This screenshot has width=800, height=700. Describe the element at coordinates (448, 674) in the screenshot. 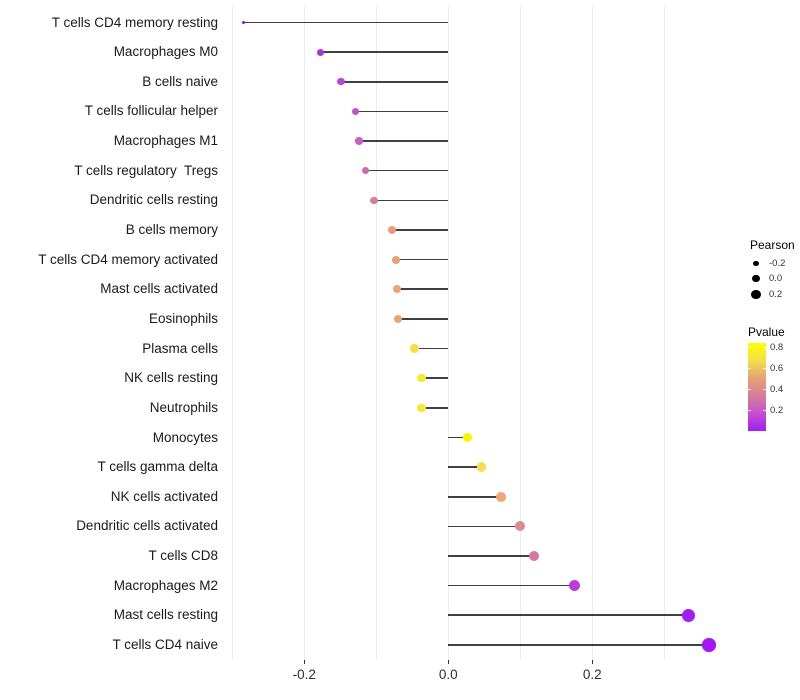

I see `x-axis-tick-label: 0.0` at that location.